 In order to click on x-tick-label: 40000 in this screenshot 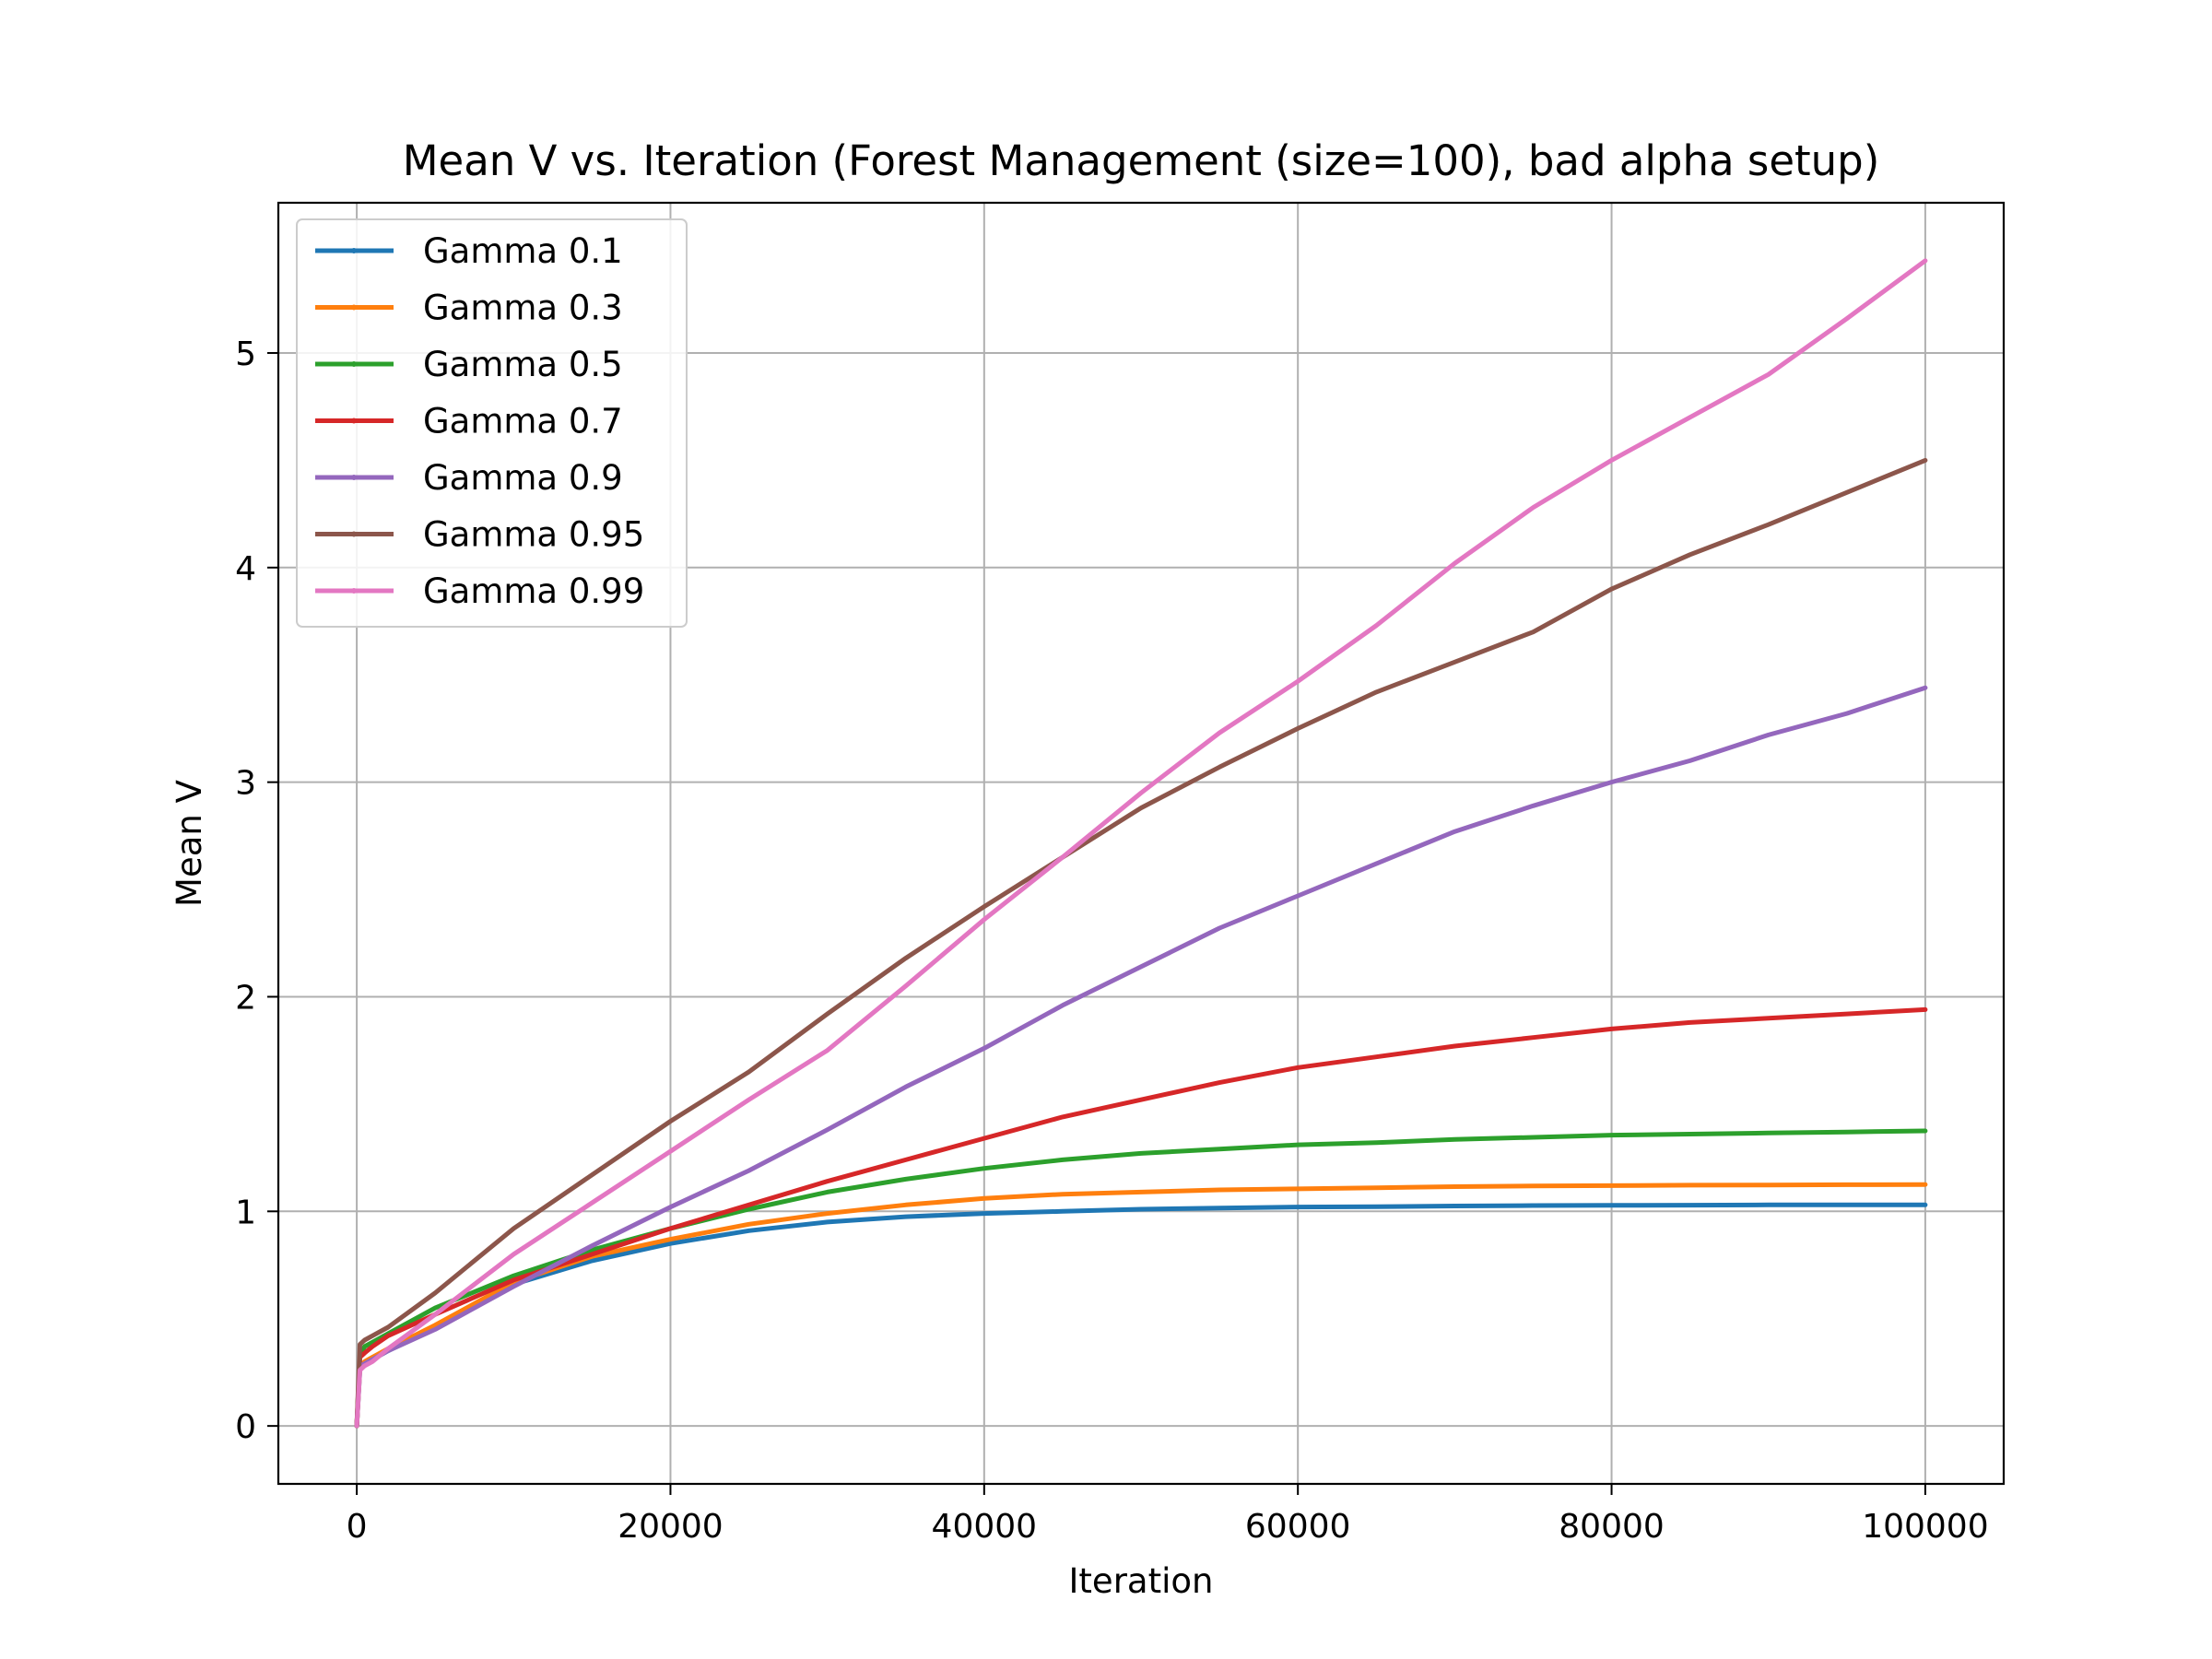, I will do `click(985, 1527)`.